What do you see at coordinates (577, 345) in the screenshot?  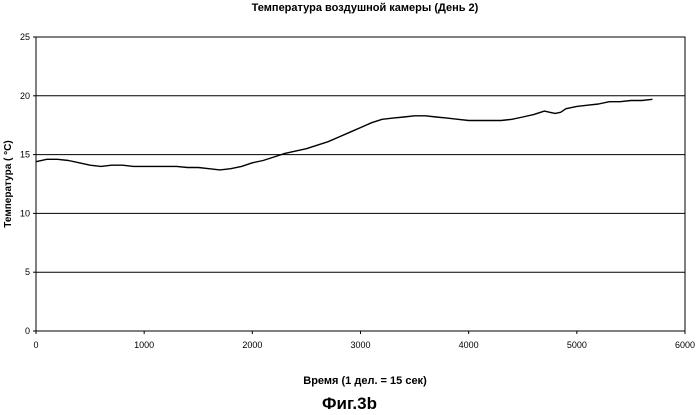 I see `x-tick-label: 5000` at bounding box center [577, 345].